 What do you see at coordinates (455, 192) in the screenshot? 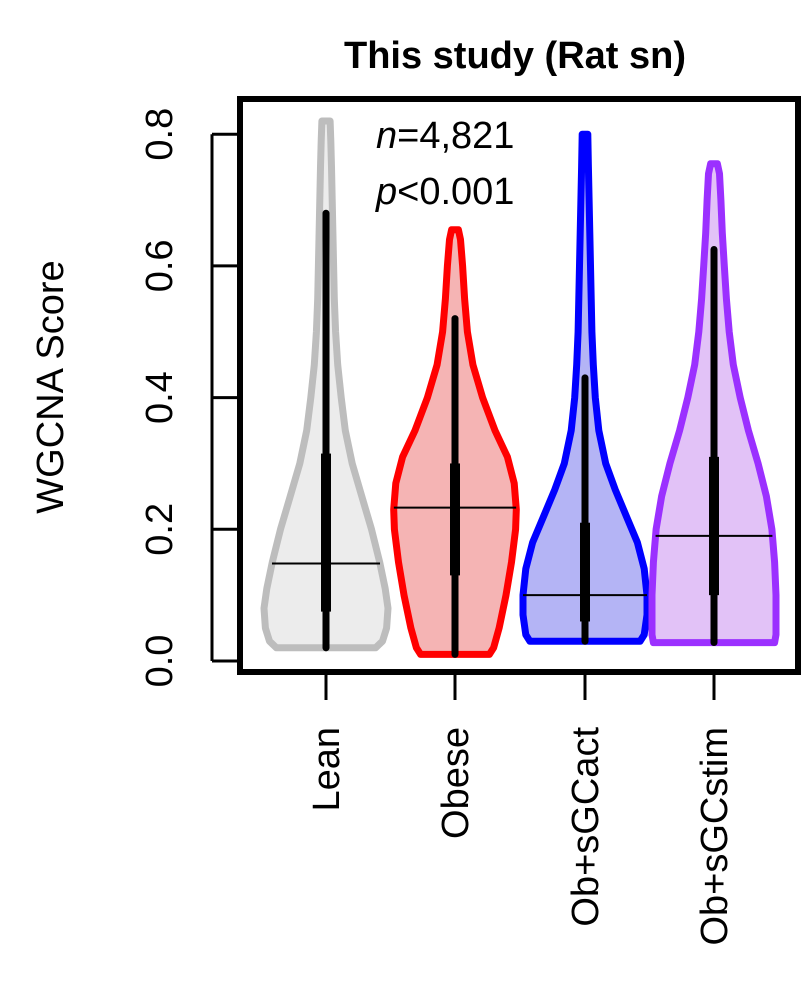
I see `p-value: <0.001` at bounding box center [455, 192].